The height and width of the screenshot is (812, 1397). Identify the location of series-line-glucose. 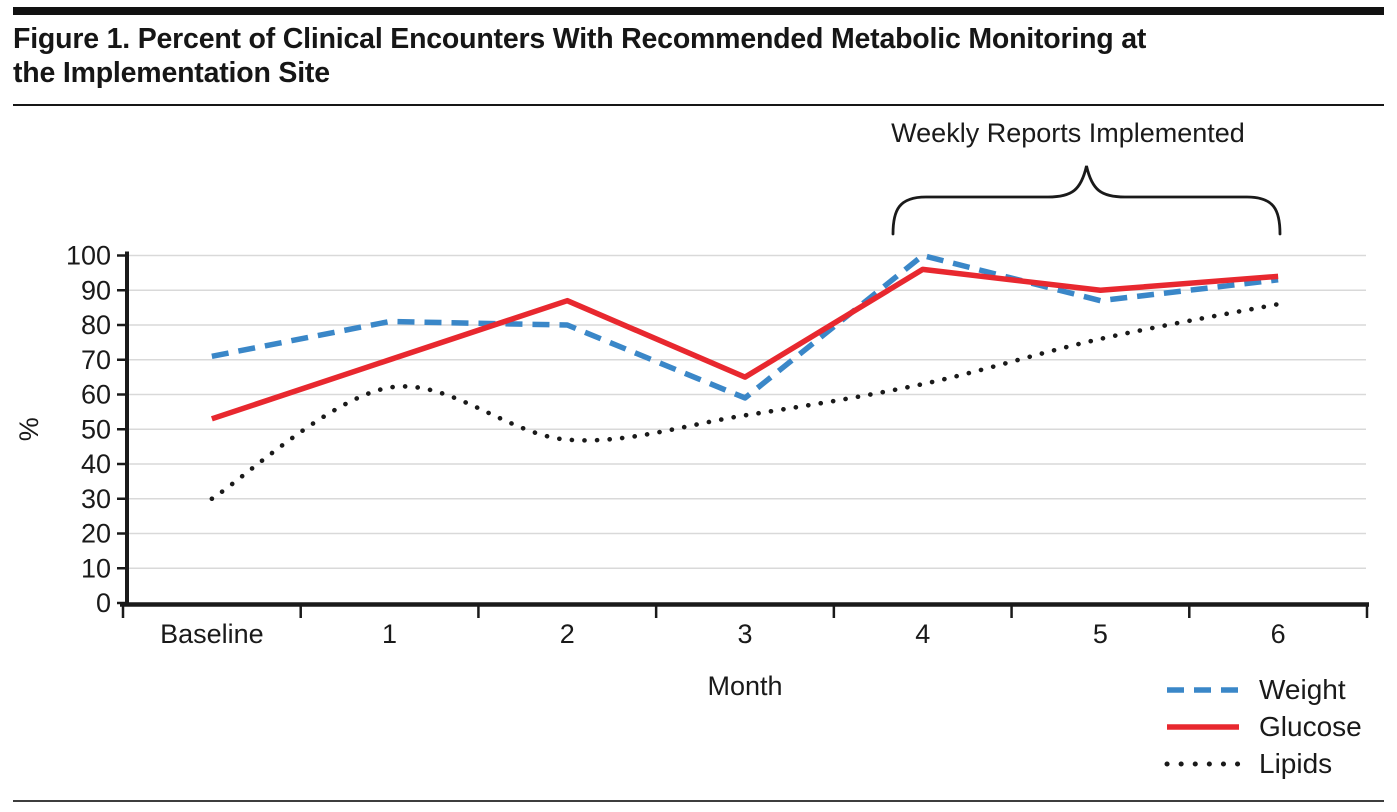
(744, 344).